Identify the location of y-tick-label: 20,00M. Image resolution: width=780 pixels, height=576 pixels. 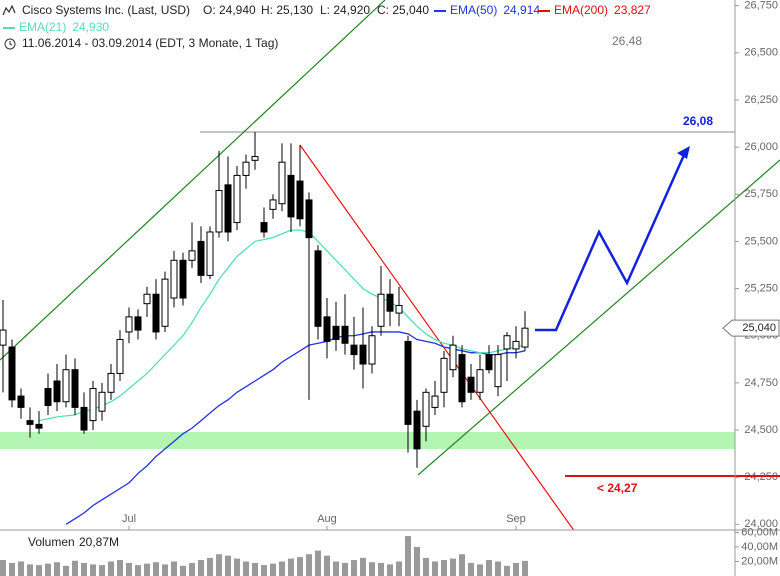
(759, 561).